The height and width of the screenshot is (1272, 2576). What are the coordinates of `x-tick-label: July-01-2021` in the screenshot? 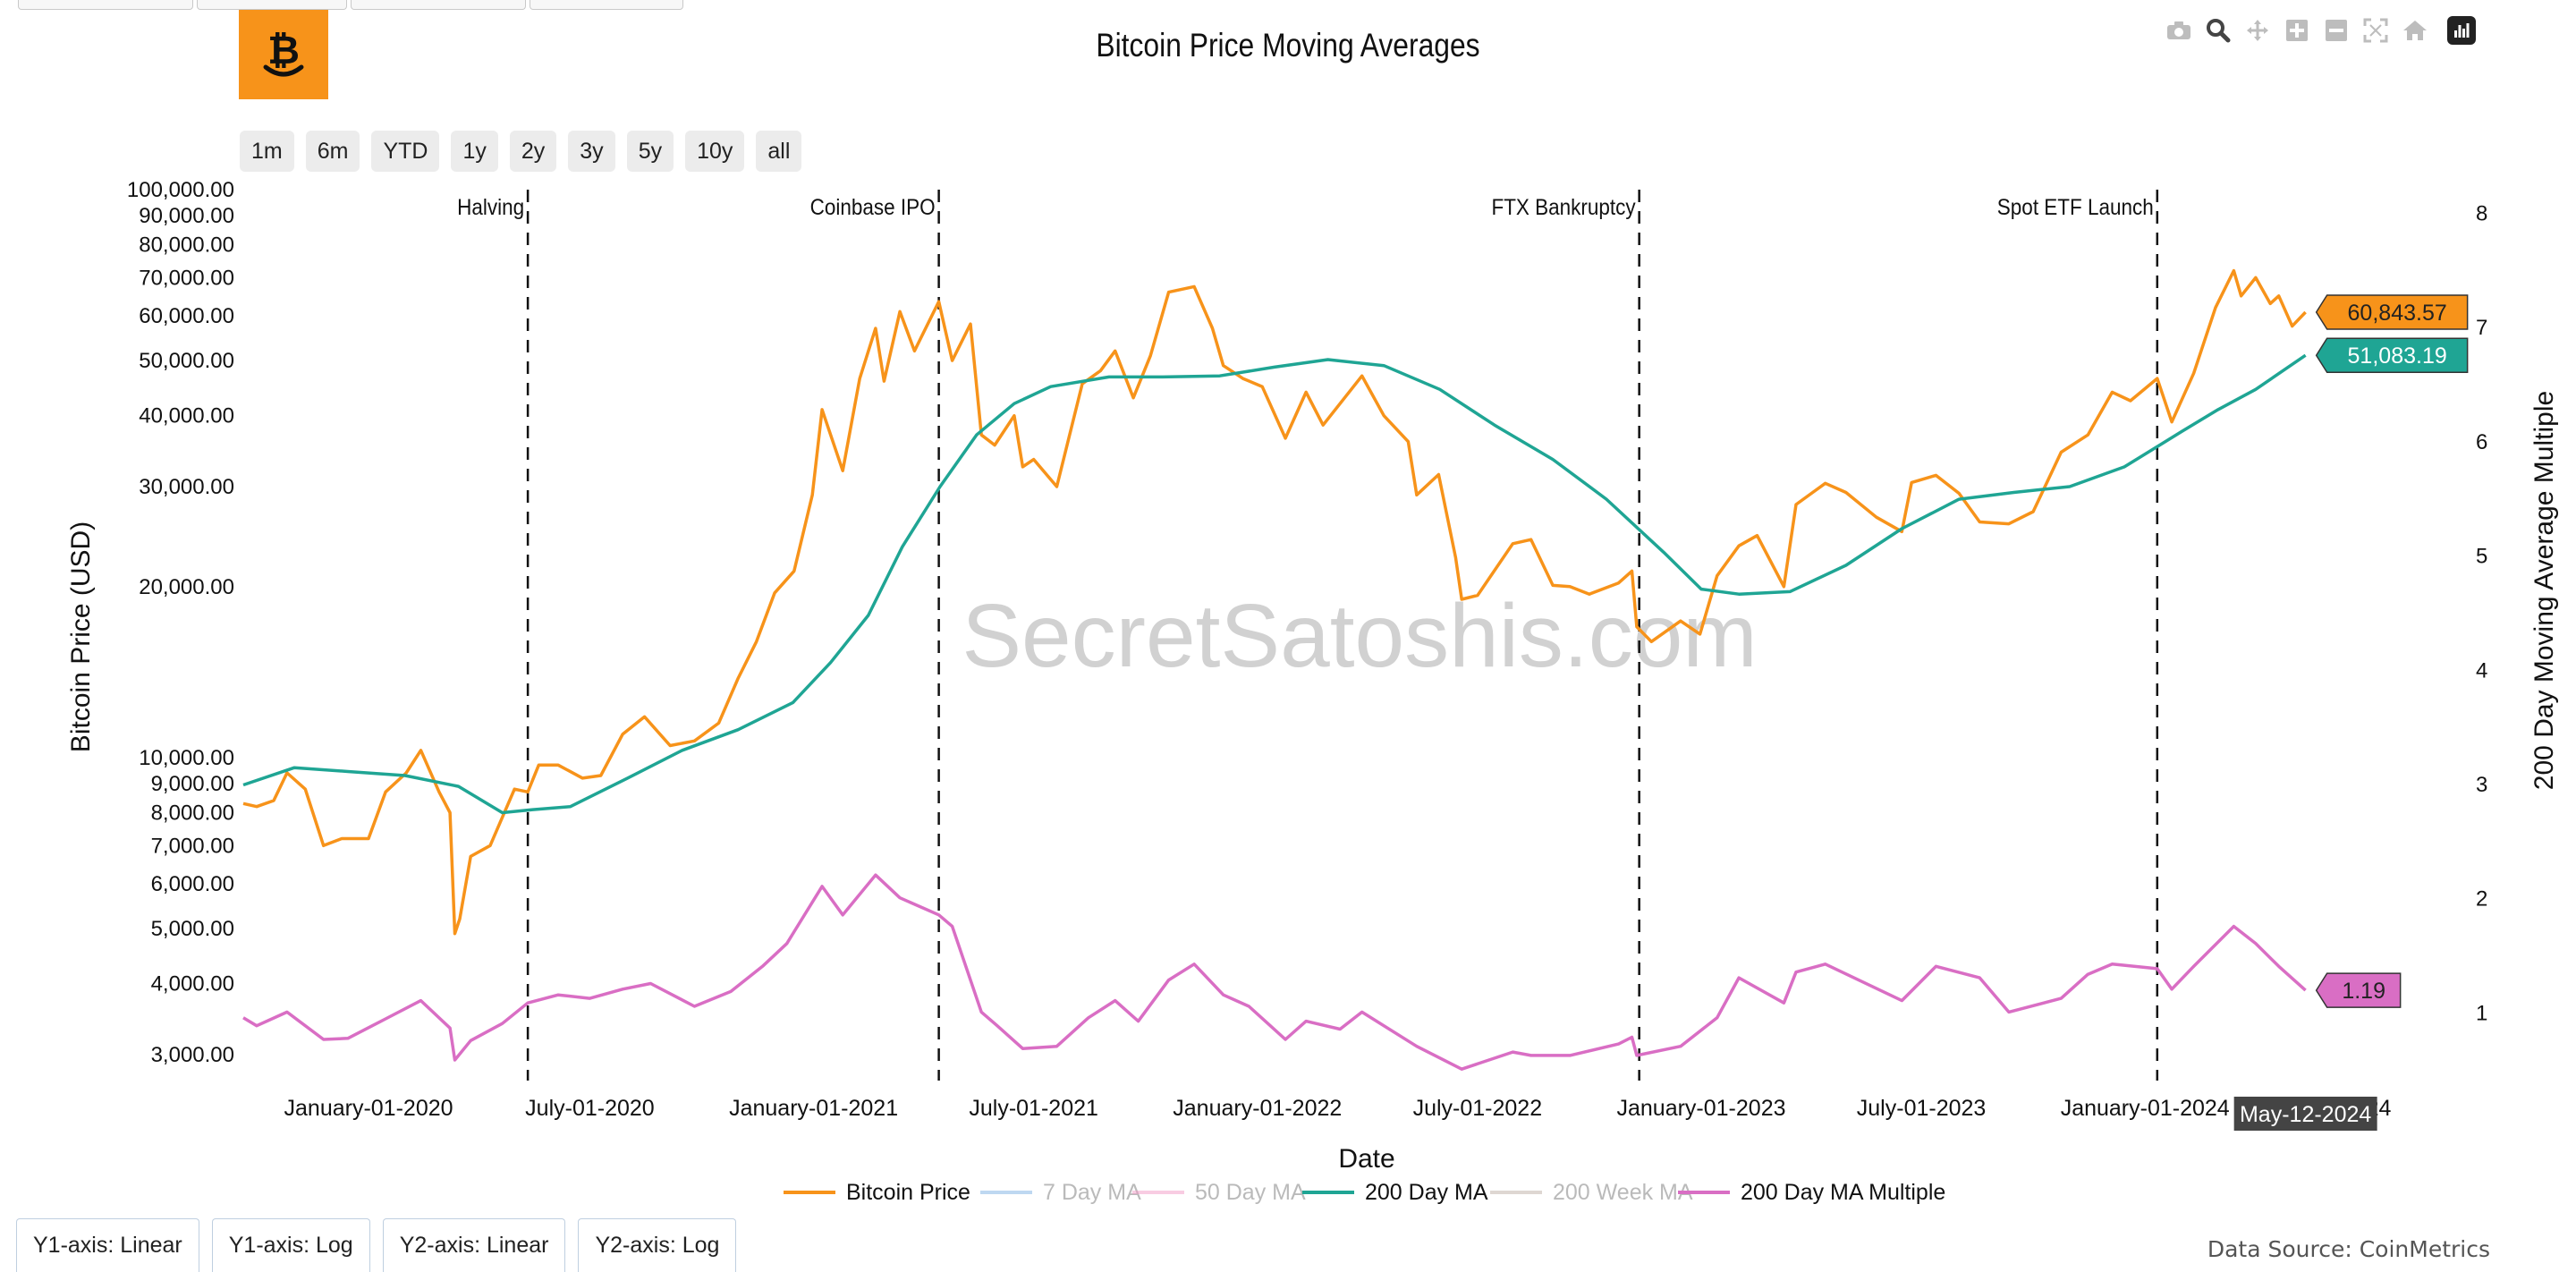 It's located at (1033, 1108).